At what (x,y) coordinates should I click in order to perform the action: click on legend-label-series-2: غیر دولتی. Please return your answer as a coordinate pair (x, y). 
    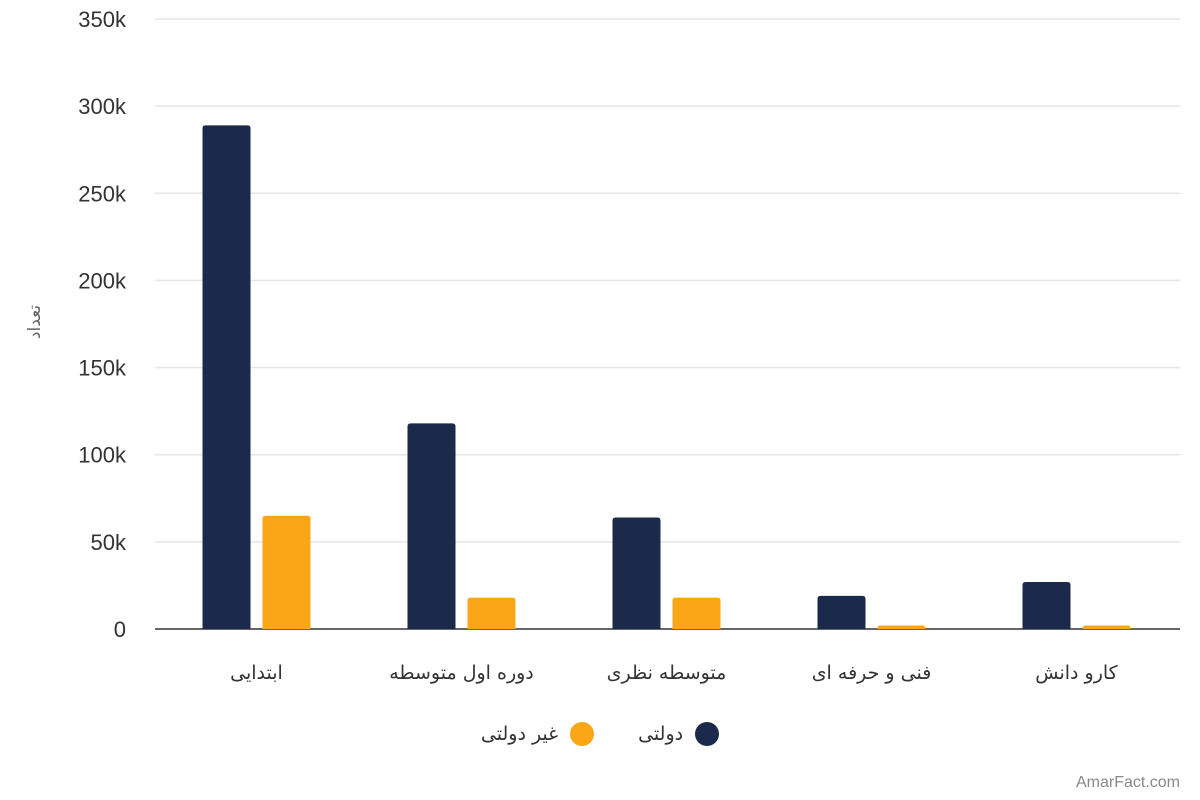
    Looking at the image, I should click on (519, 734).